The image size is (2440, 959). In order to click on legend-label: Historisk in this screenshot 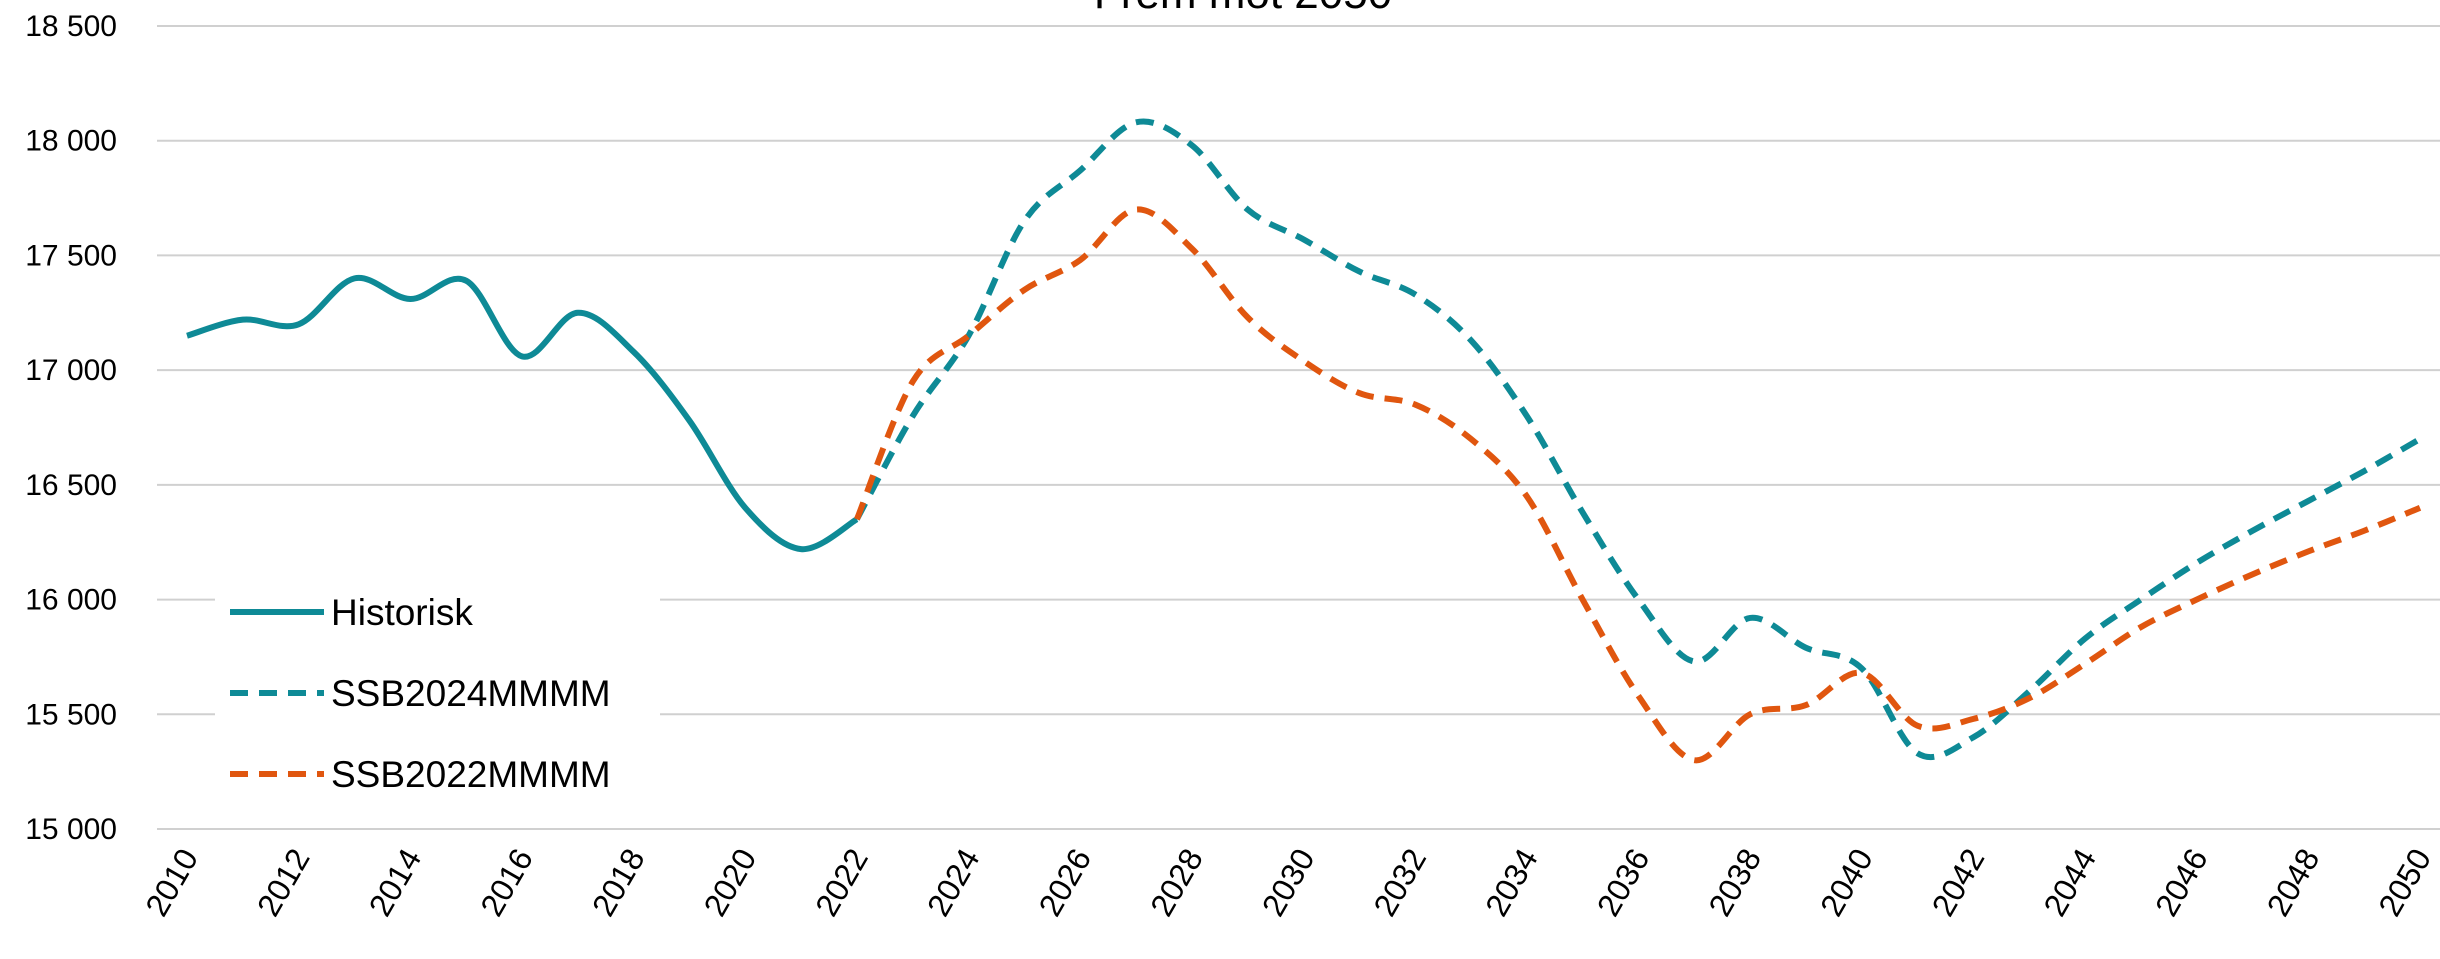, I will do `click(402, 612)`.